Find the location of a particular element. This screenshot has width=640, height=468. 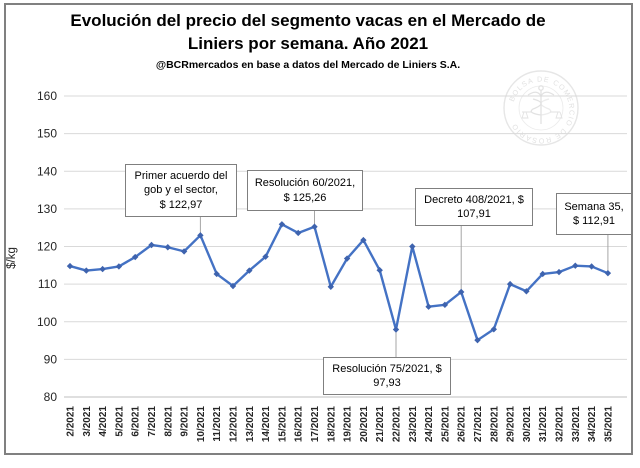

svg-text: 10/2021 is located at coordinates (201, 424).